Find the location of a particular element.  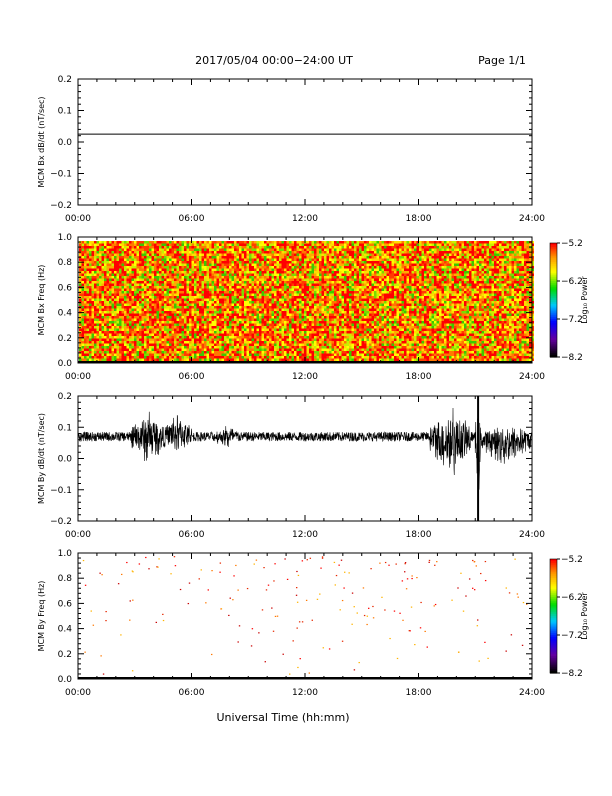

y-tick-label: 0.1 is located at coordinates (65, 112).